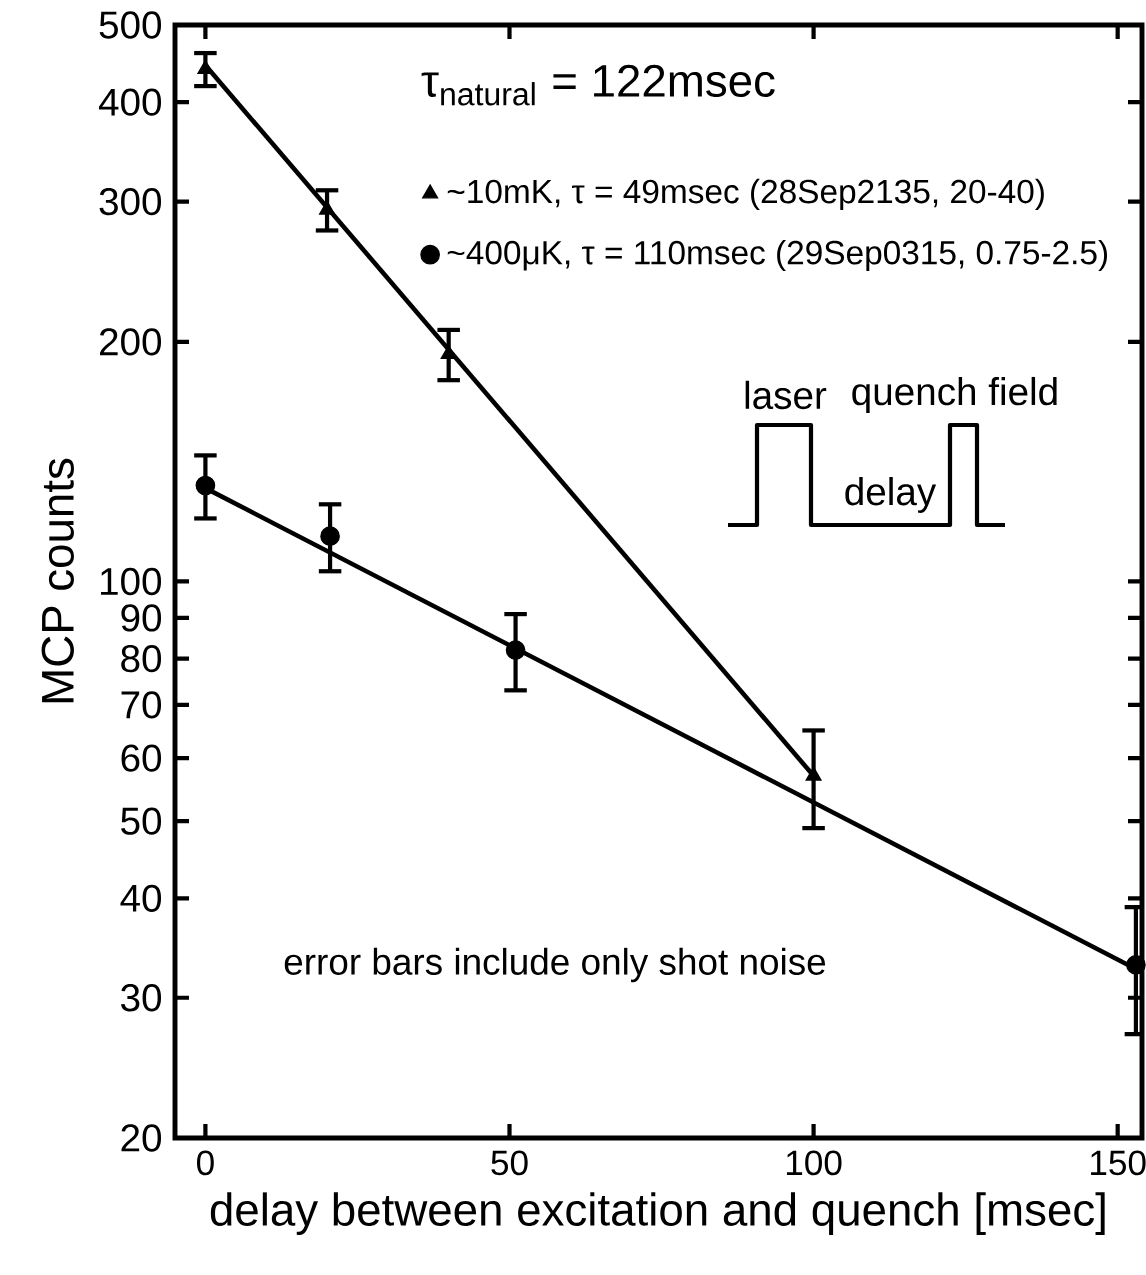  What do you see at coordinates (657, 1213) in the screenshot?
I see `x-axis-title: delay between excitation and quench [msec]` at bounding box center [657, 1213].